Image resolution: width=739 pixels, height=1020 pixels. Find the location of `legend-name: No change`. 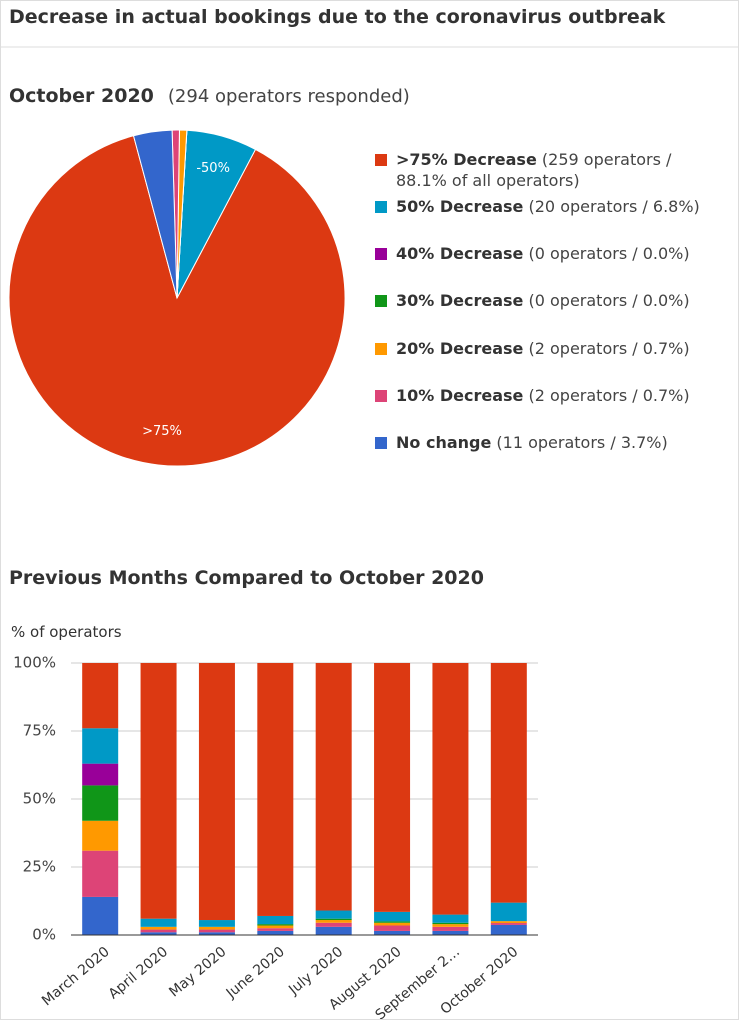

legend-name: No change is located at coordinates (444, 442).